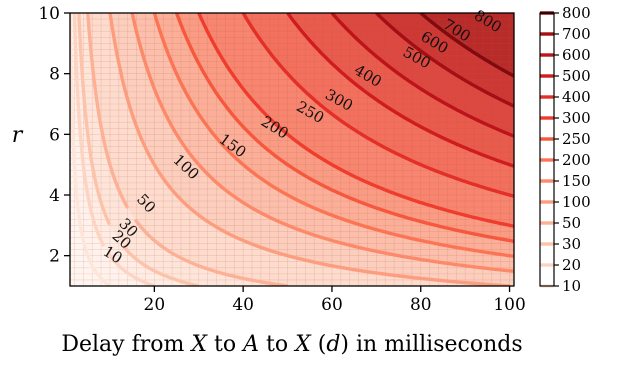  Describe the element at coordinates (54, 135) in the screenshot. I see `y-tick-label: 6` at that location.